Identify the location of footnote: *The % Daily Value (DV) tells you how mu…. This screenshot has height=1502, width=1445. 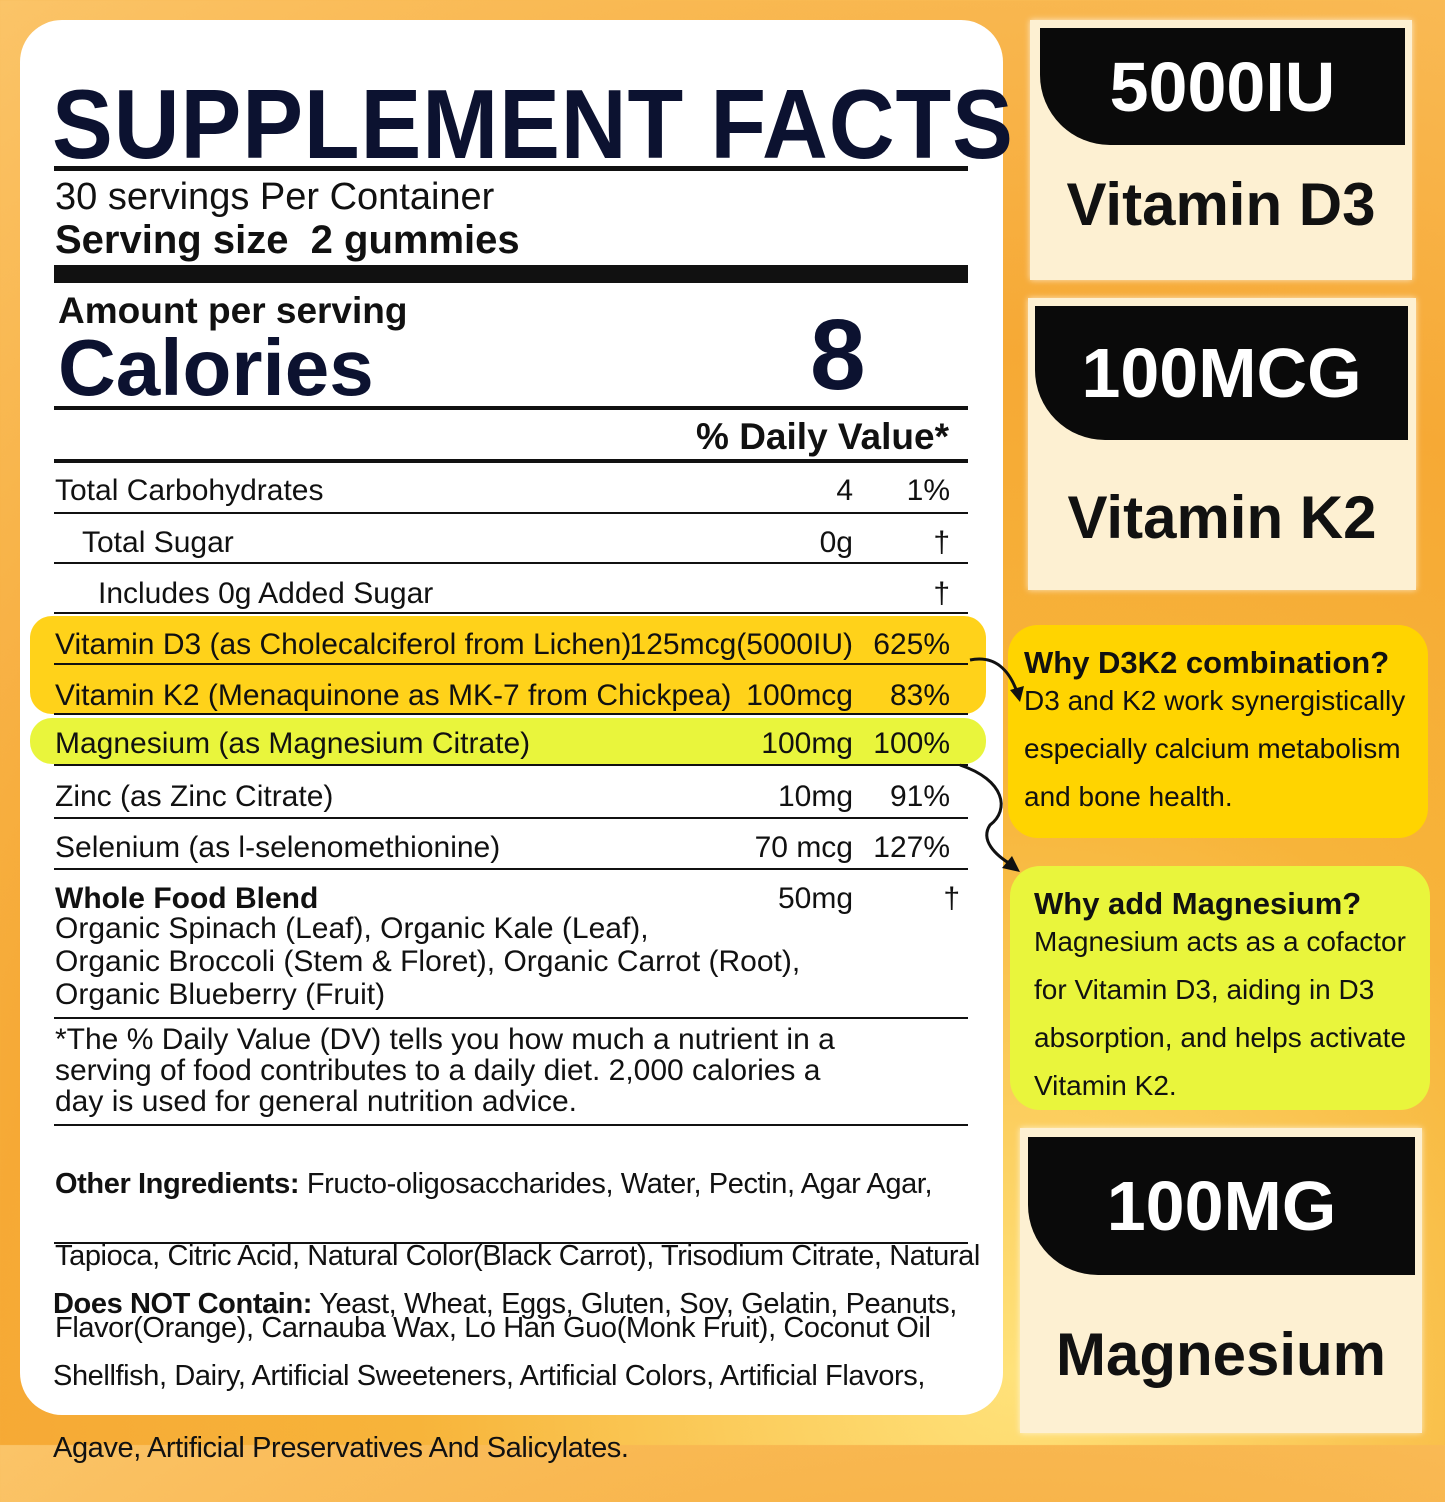
(445, 1070).